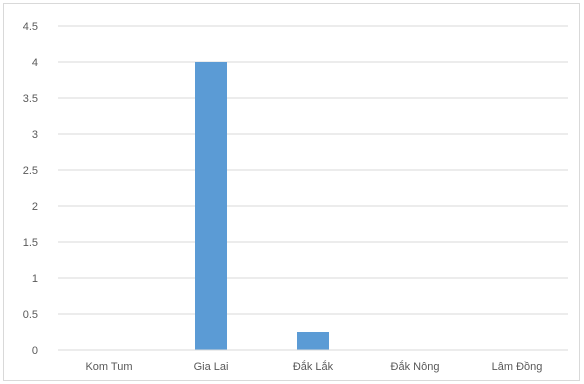 The height and width of the screenshot is (384, 584). I want to click on y-tick-label: 1.5, so click(30, 243).